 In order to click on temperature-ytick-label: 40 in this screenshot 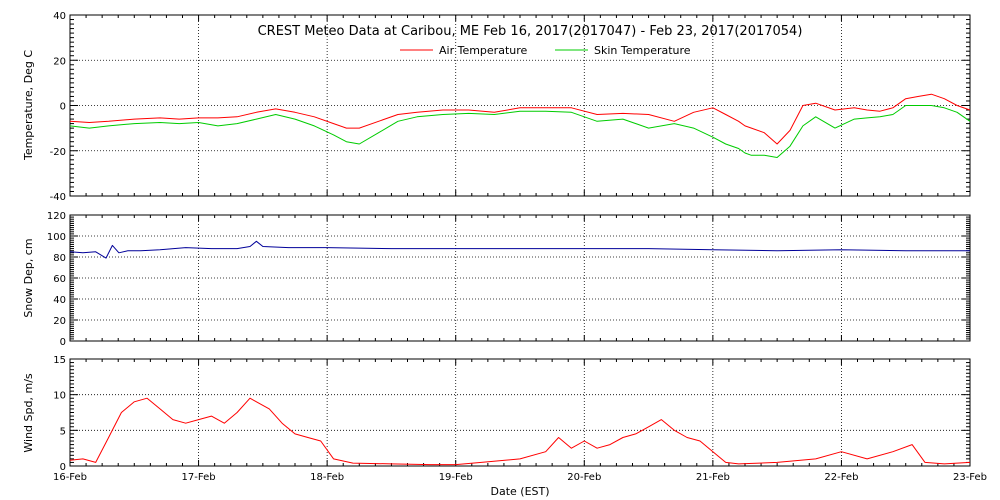, I will do `click(59, 16)`.